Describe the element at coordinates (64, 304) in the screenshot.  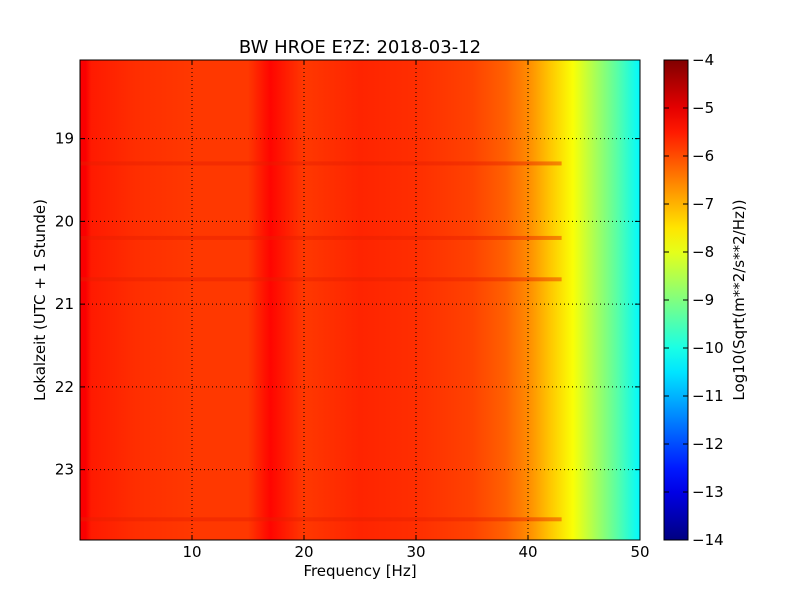
I see `y-tick-label: 21` at that location.